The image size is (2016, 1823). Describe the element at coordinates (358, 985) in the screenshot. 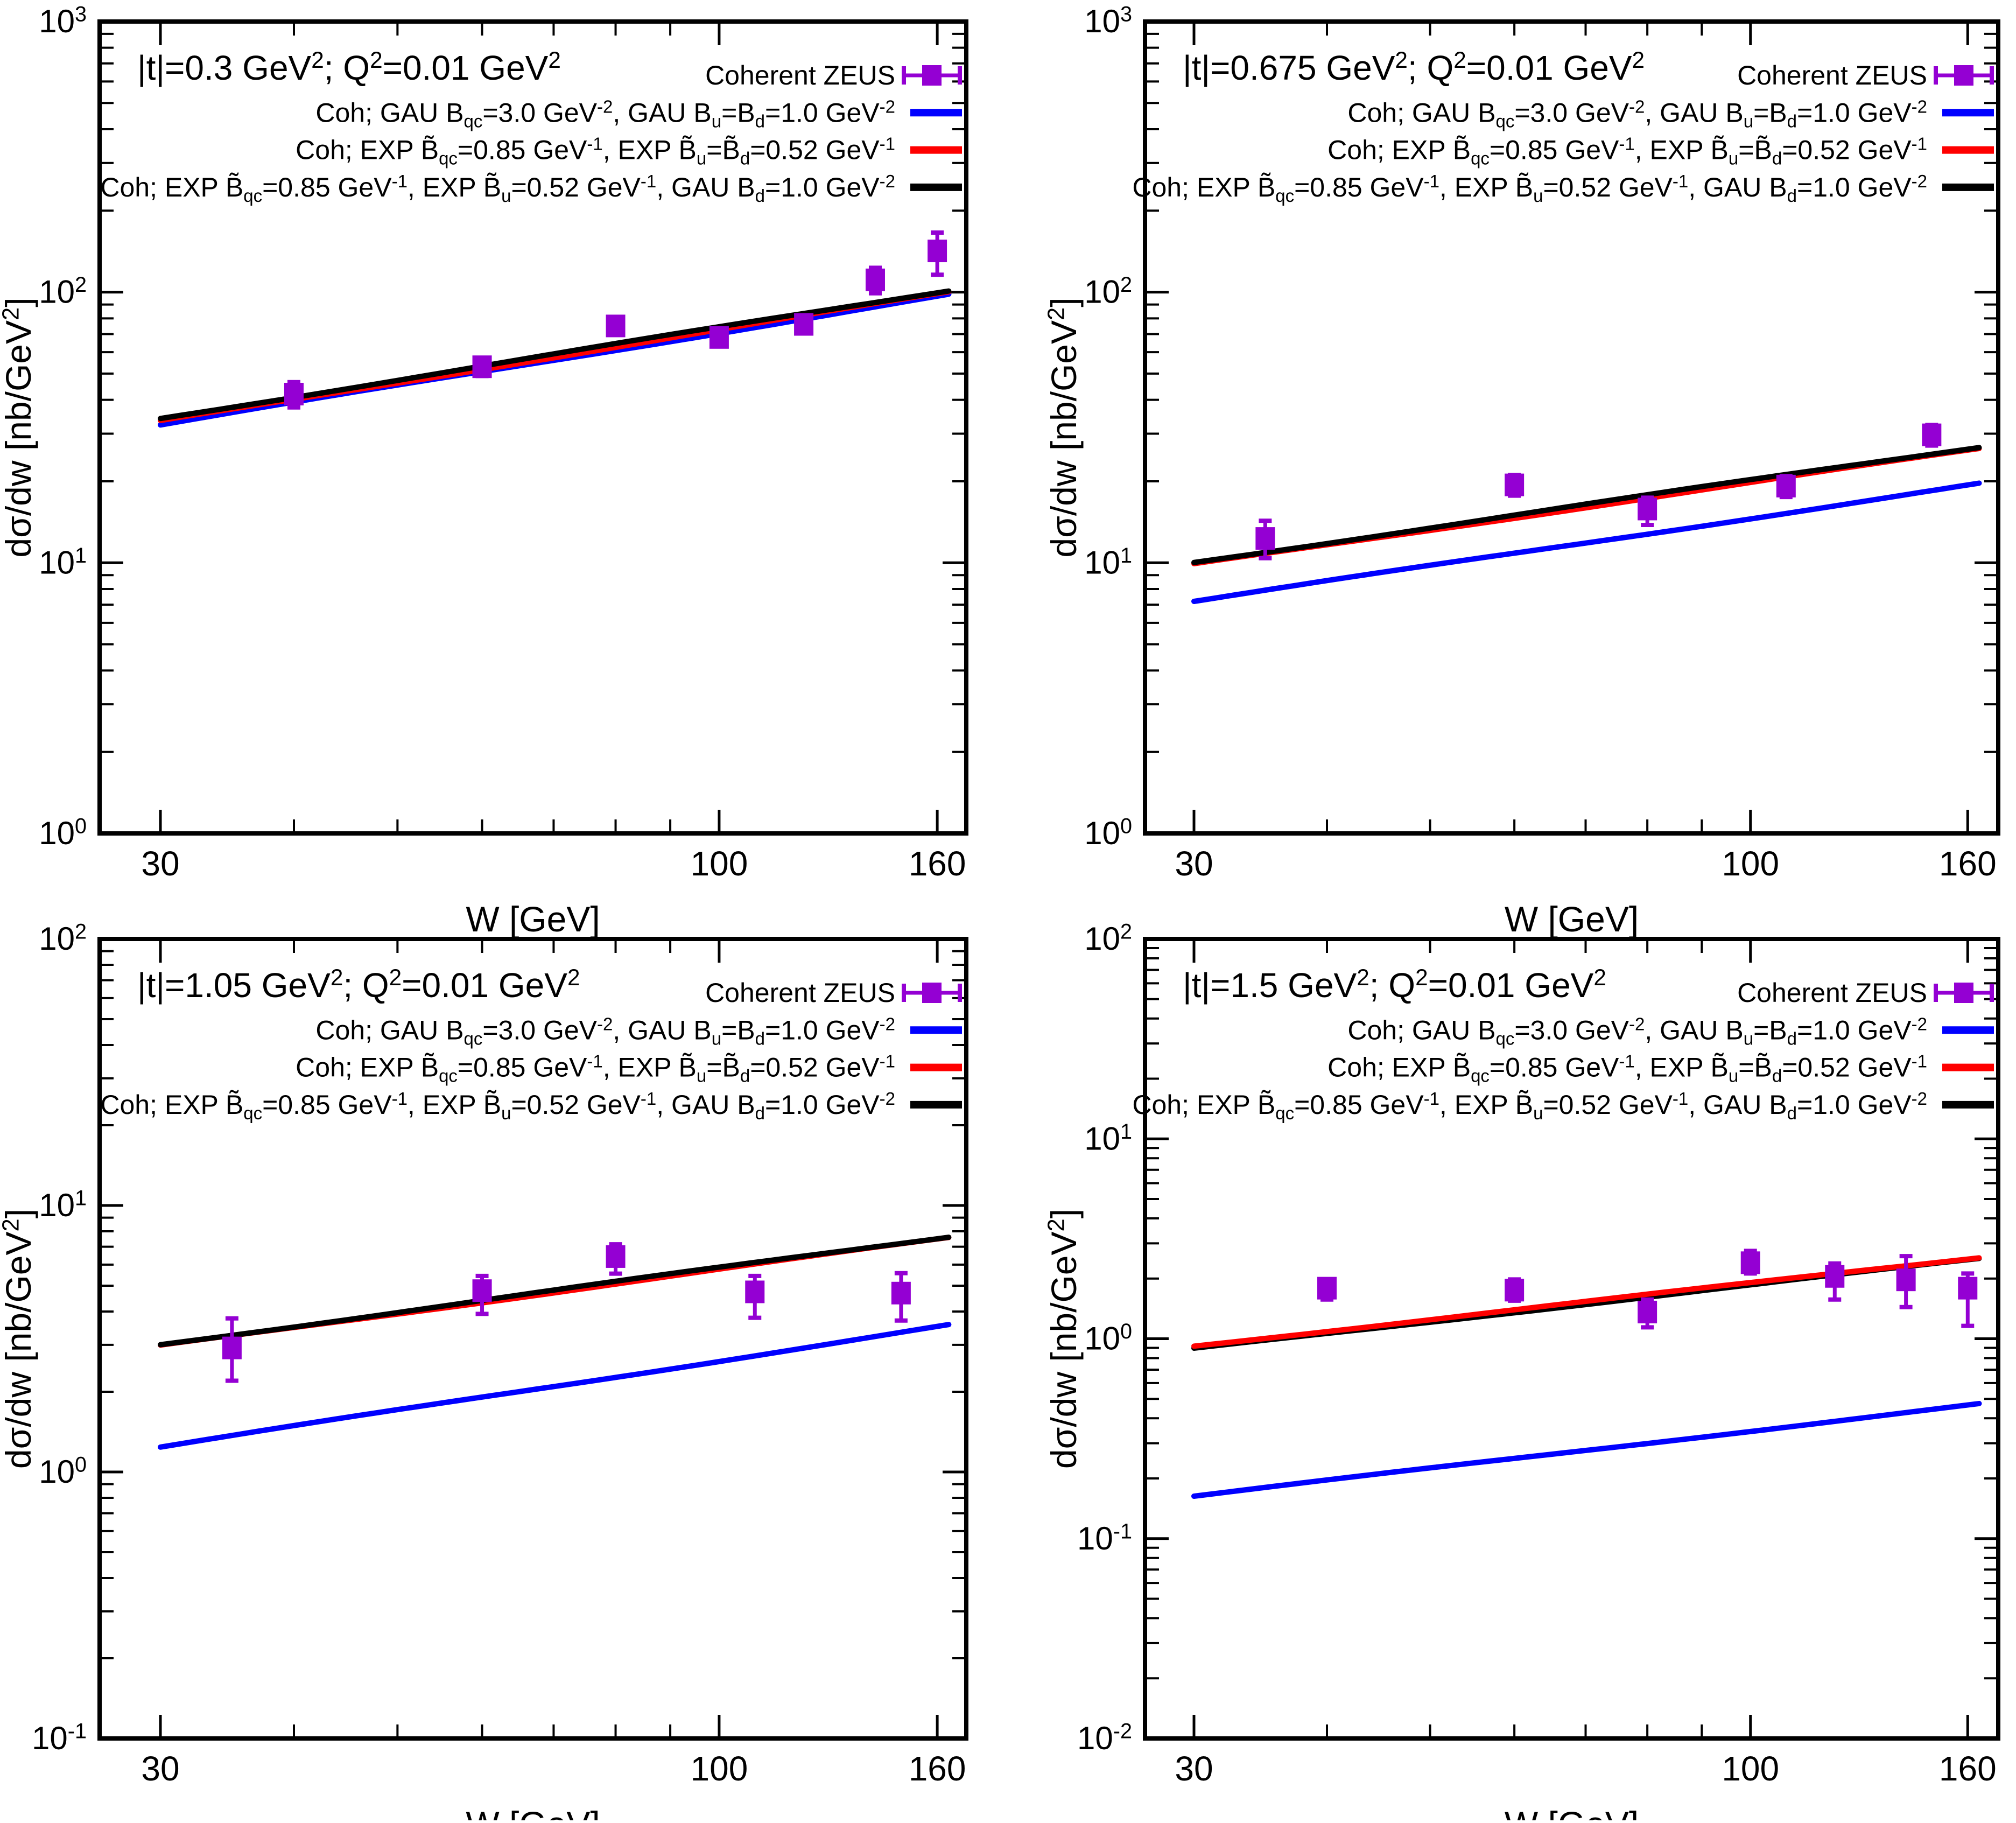

I see `panel-title: |t|=1.05 GeV2; Q2=0.01 GeV2` at that location.